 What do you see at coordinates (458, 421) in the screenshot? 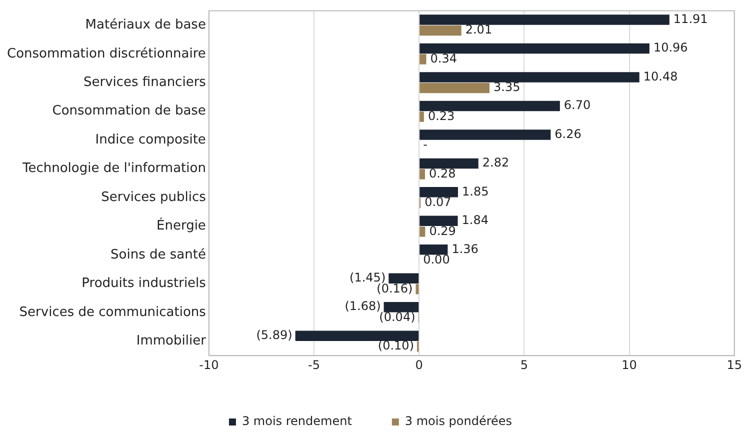
I see `legend-label: 3 mois pondérées` at bounding box center [458, 421].